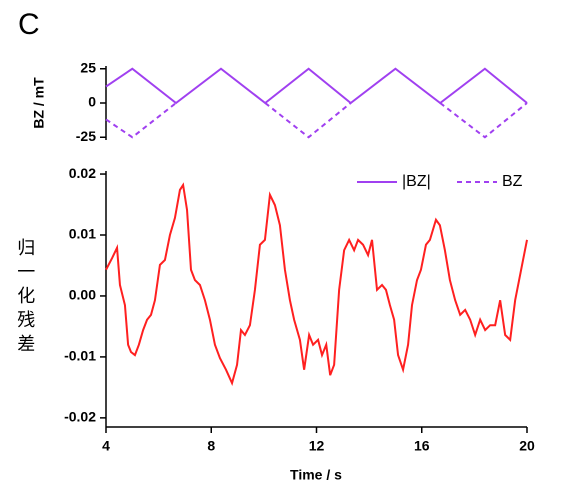  I want to click on y-tick-label: 25, so click(88, 67).